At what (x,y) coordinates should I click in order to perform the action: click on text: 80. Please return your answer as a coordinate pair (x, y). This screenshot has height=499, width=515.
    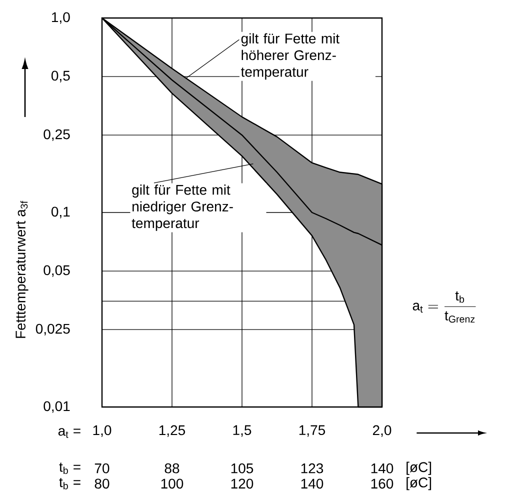
    Looking at the image, I should click on (102, 483).